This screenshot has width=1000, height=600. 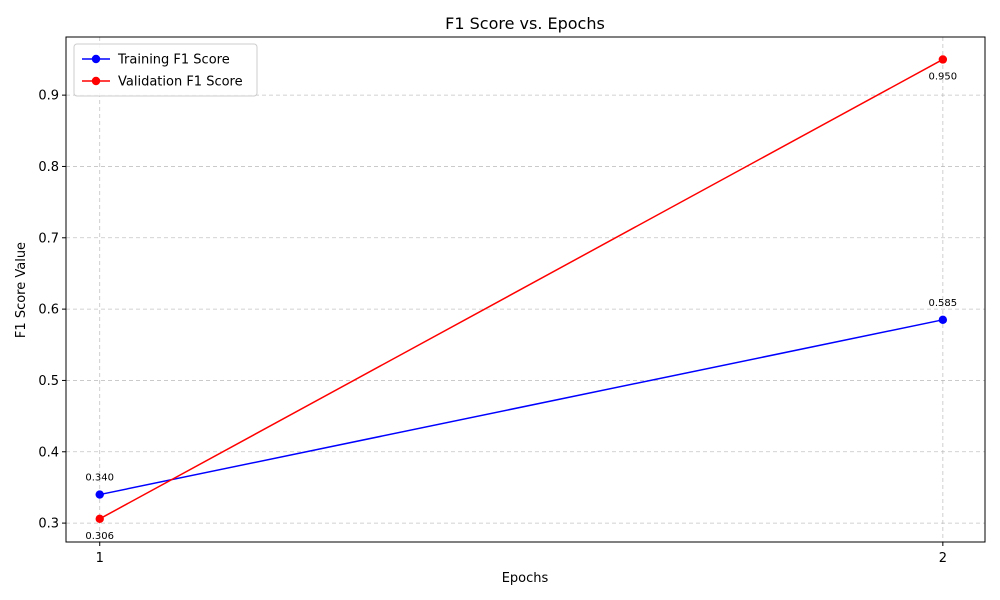 I want to click on data-label: 0.950, so click(x=943, y=76).